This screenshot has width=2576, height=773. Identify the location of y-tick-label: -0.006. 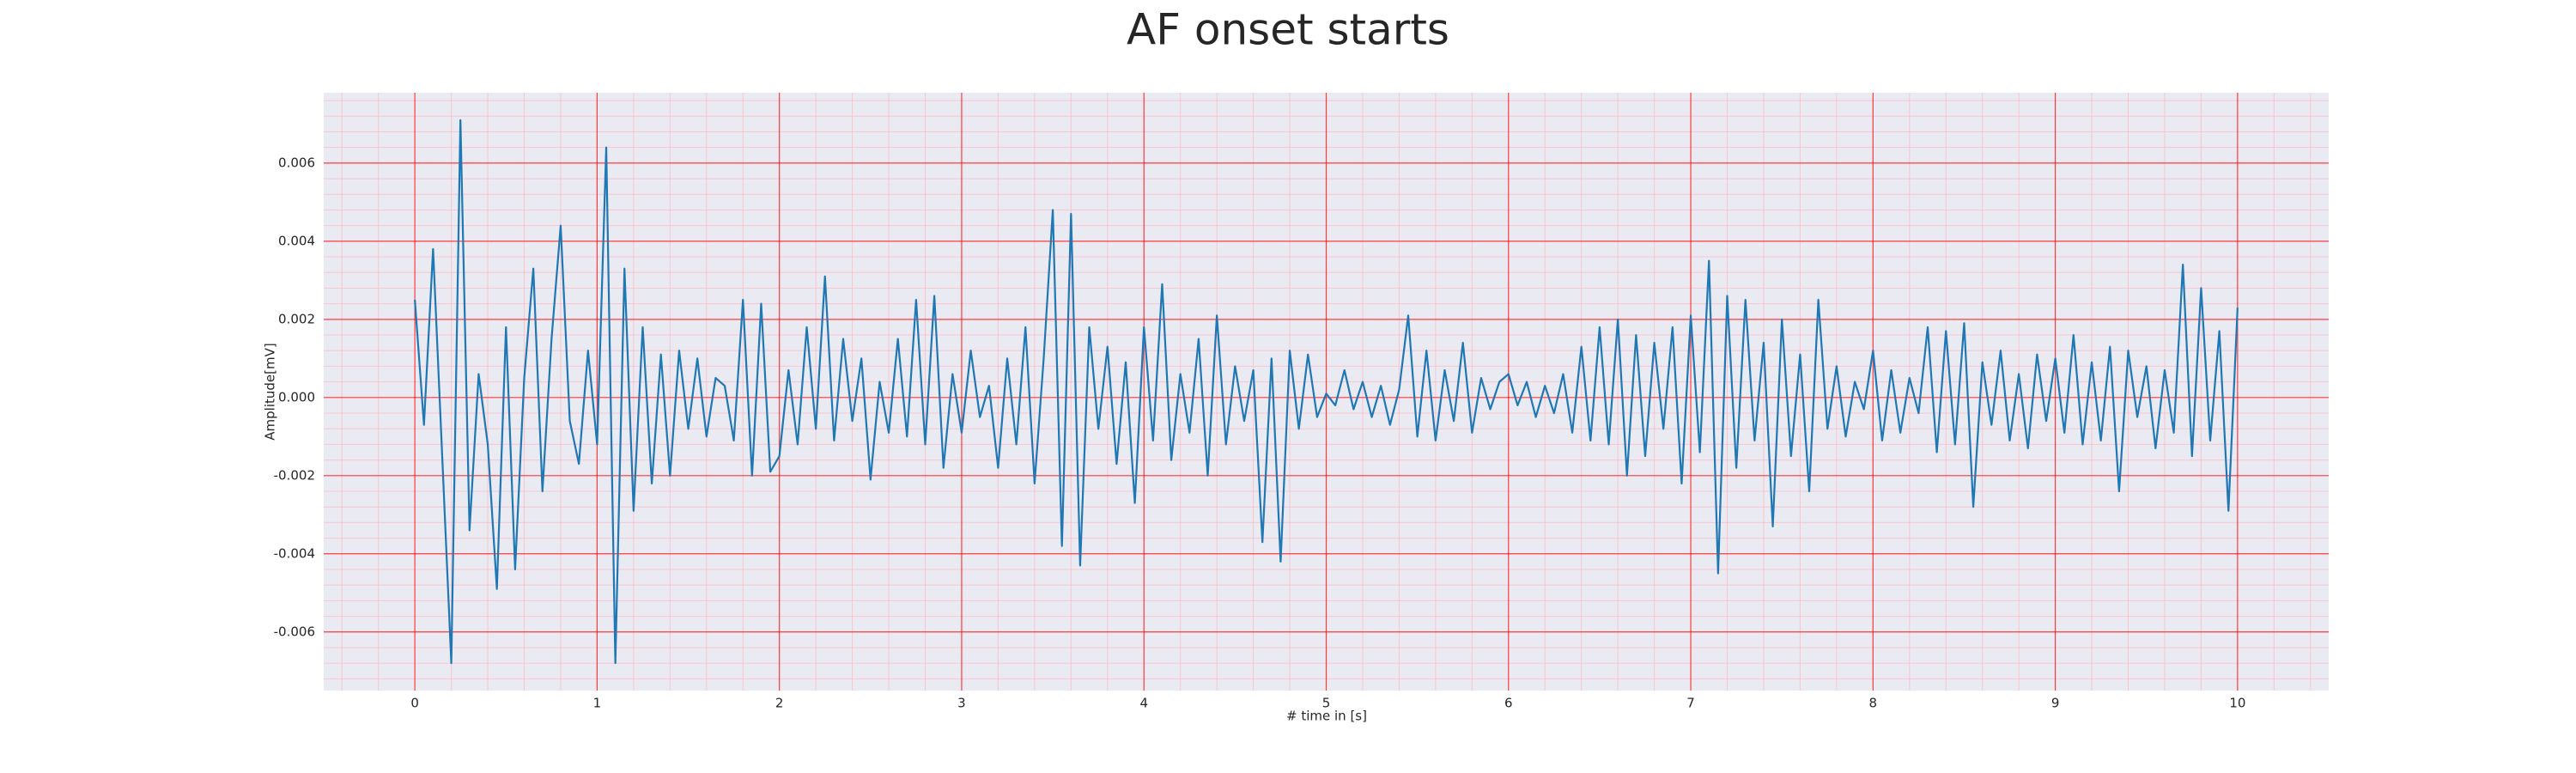
(294, 631).